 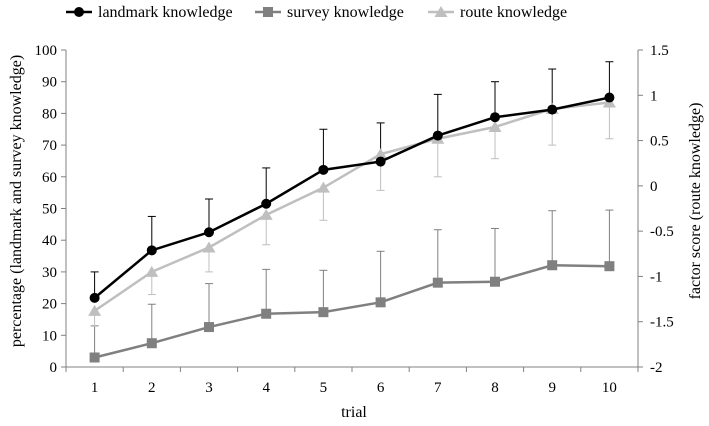 What do you see at coordinates (662, 323) in the screenshot?
I see `y2-tick-label: -1.5` at bounding box center [662, 323].